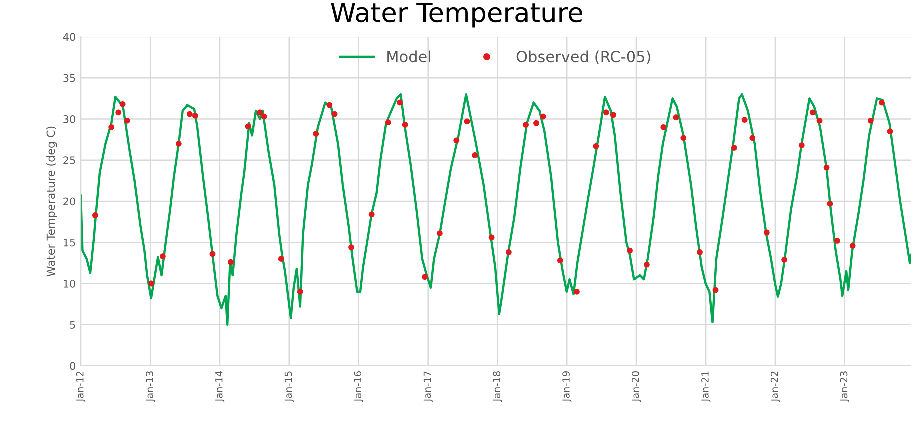 The height and width of the screenshot is (431, 914). What do you see at coordinates (81, 387) in the screenshot?
I see `x-tick-label: Jan-12` at bounding box center [81, 387].